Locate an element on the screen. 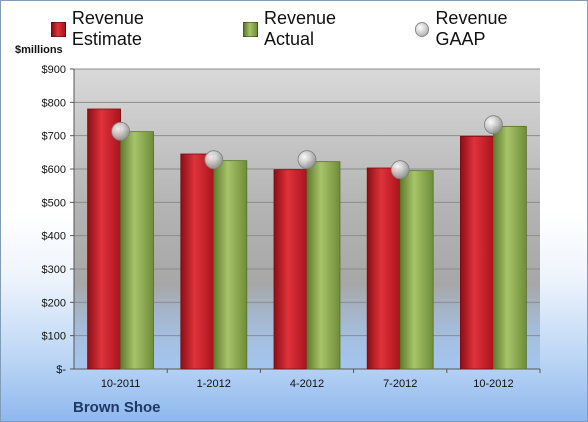  legend-swatch-revenue-gaap is located at coordinates (422, 29).